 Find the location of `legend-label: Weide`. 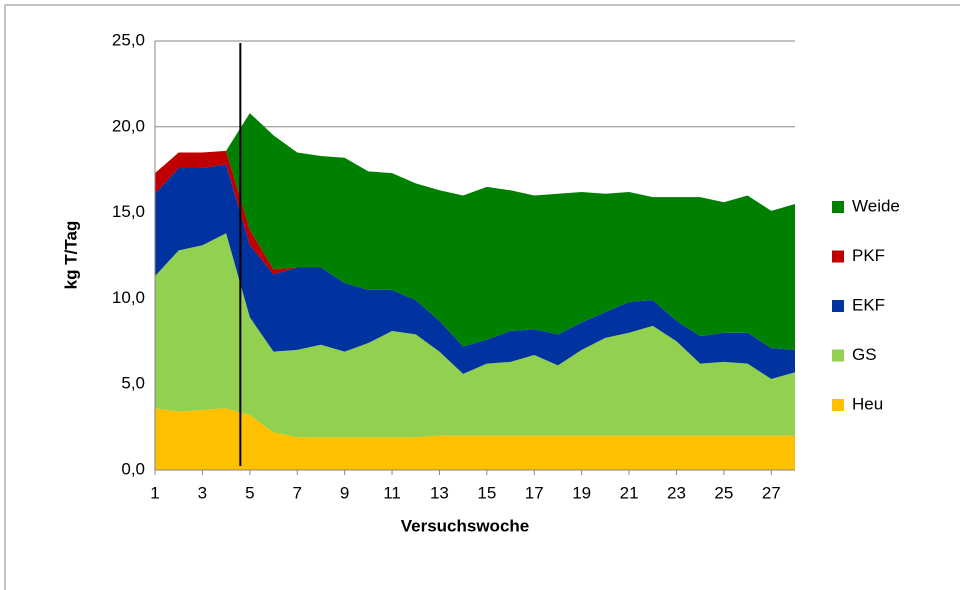

legend-label: Weide is located at coordinates (876, 205).